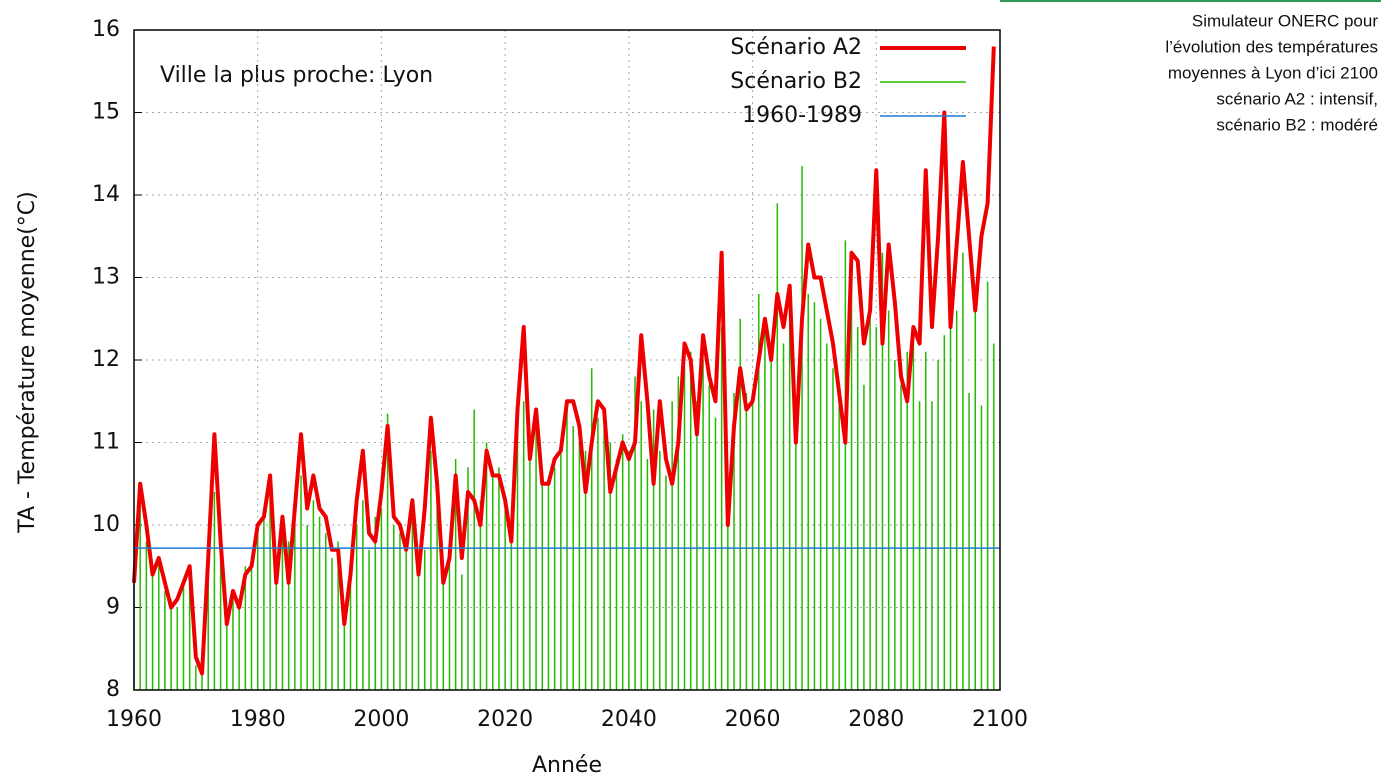 Image resolution: width=1381 pixels, height=782 pixels. What do you see at coordinates (802, 115) in the screenshot?
I see `legend-label: 1960-1989` at bounding box center [802, 115].